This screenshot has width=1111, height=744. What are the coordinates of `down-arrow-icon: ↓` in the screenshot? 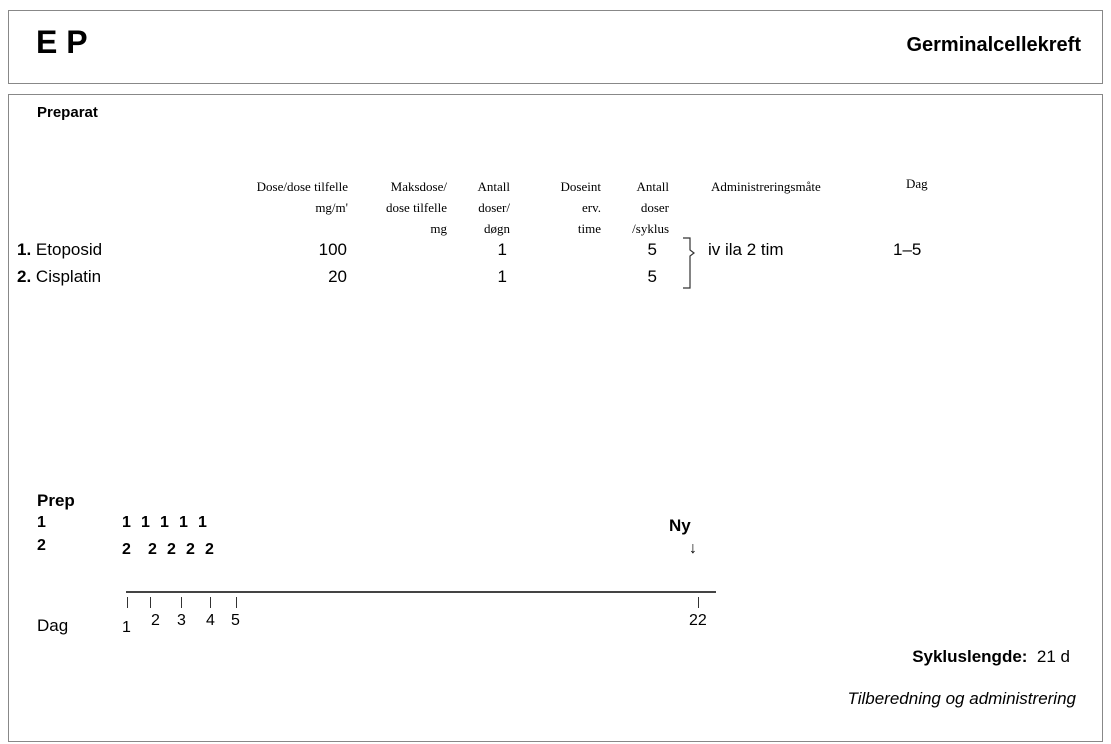 It's located at (693, 548).